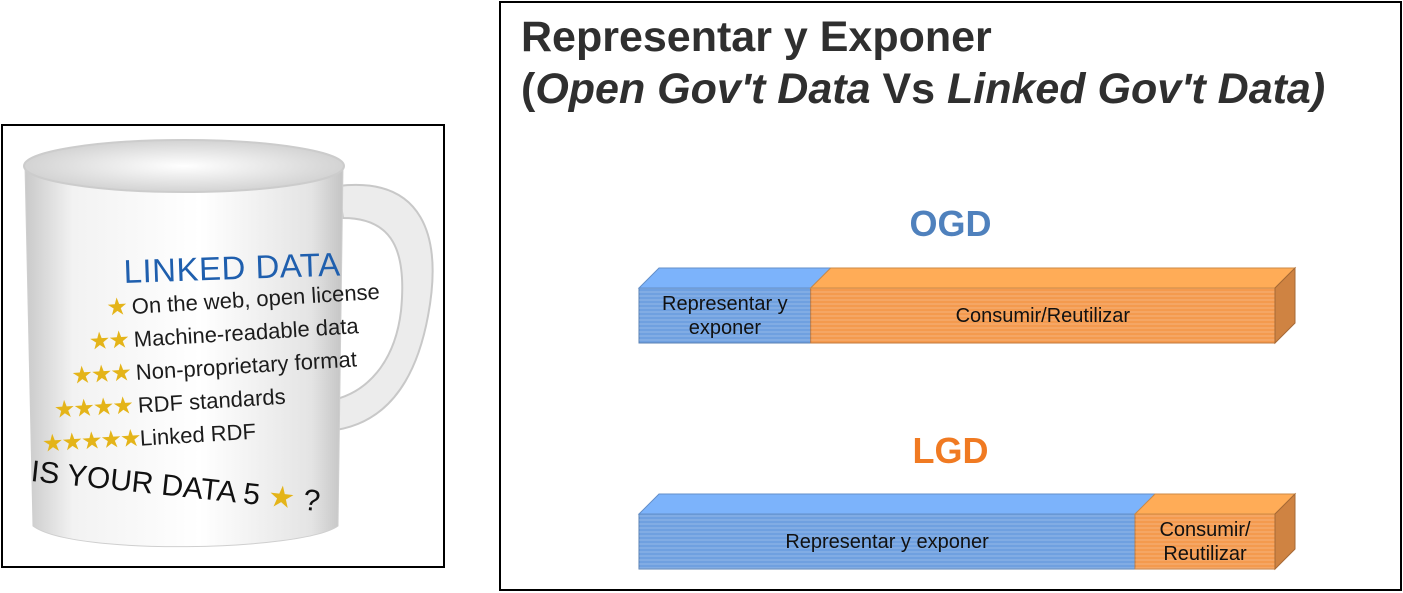  Describe the element at coordinates (734, 278) in the screenshot. I see `ogd-segment-0-top` at that location.